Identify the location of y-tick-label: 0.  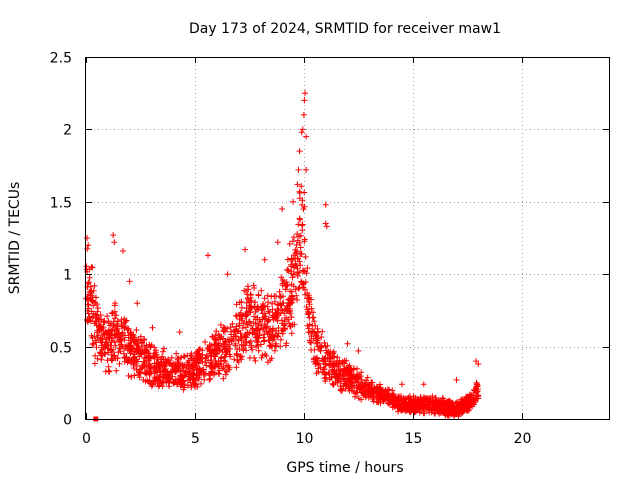
(67, 421).